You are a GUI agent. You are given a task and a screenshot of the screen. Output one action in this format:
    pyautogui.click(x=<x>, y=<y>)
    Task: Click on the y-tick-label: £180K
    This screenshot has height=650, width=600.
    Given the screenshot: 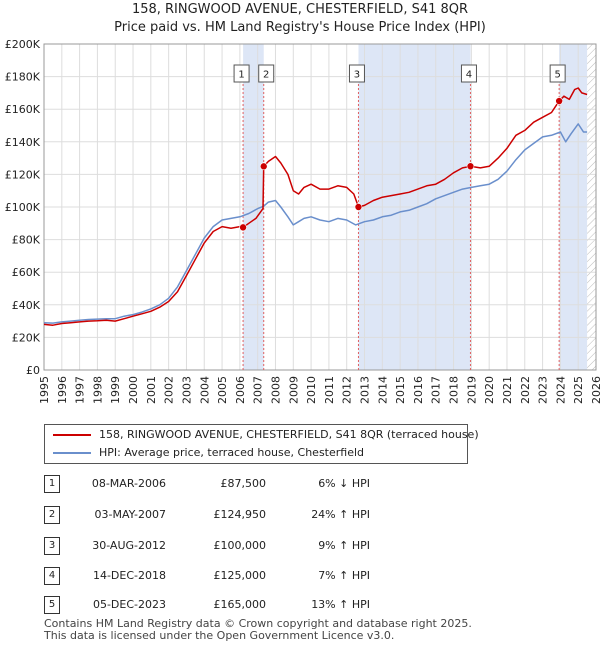 What is the action you would take?
    pyautogui.click(x=23, y=77)
    